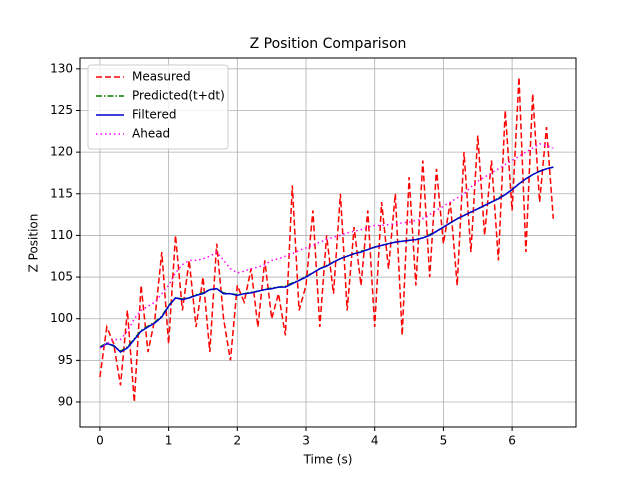  I want to click on x-tick-label: 3, so click(306, 441).